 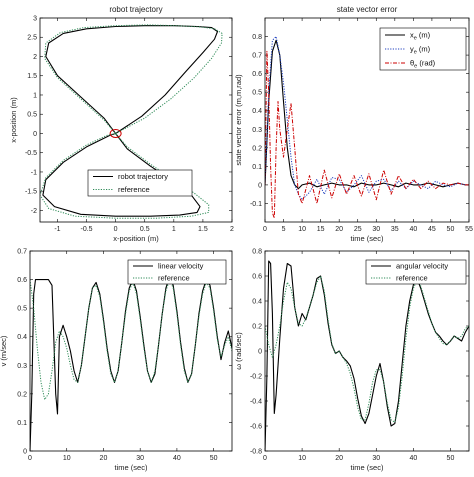 What do you see at coordinates (32, 38) in the screenshot?
I see `y-tick-label: 2.5` at bounding box center [32, 38].